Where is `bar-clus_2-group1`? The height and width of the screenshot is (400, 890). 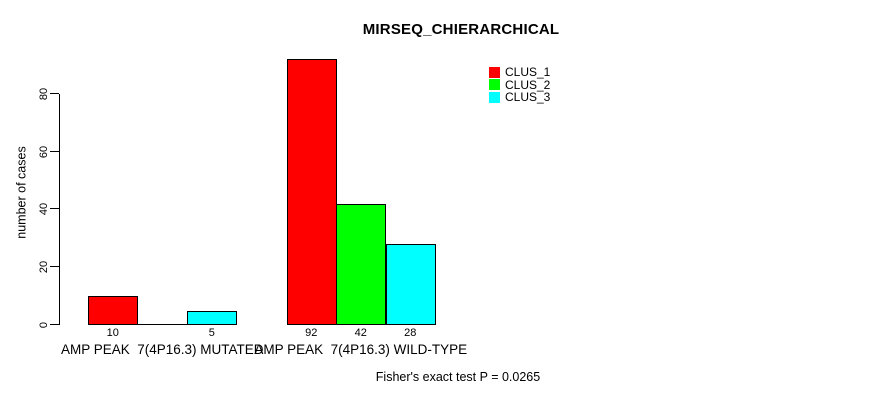
bar-clus_2-group1 is located at coordinates (162, 324).